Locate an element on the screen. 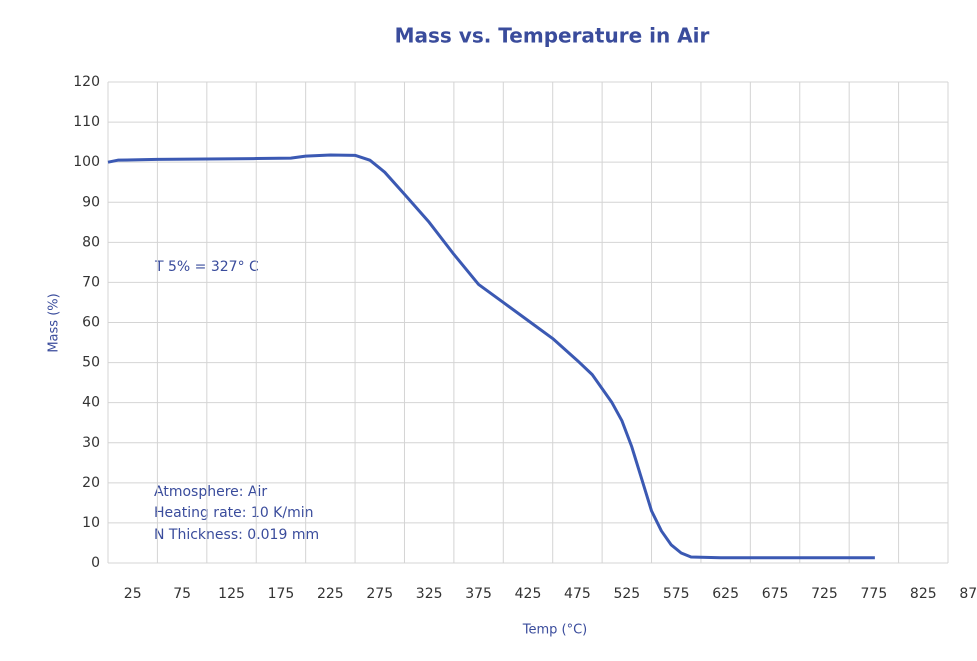  y-tick-label: 120 is located at coordinates (86, 82).